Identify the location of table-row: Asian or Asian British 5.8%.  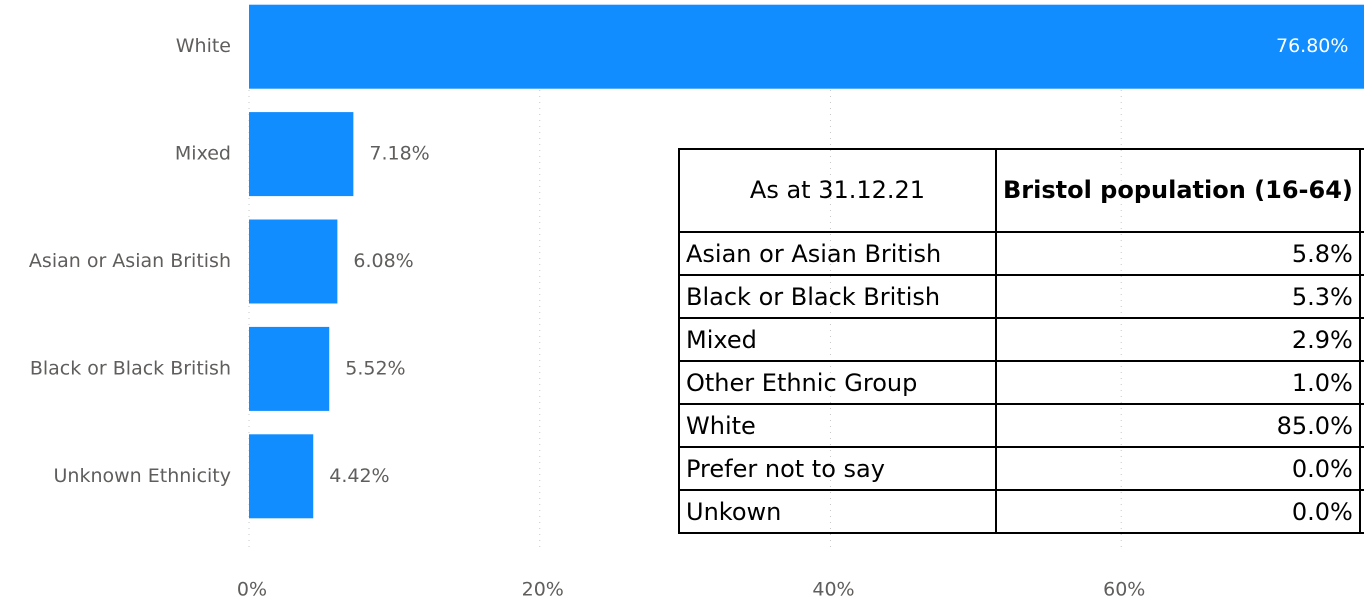
(1021, 253).